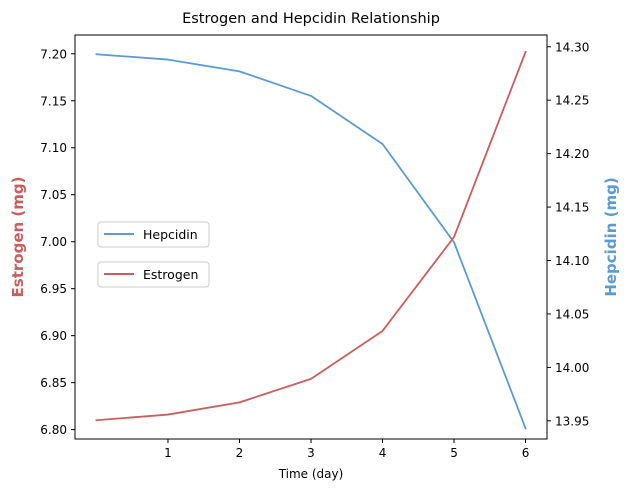 The width and height of the screenshot is (630, 492). What do you see at coordinates (53, 430) in the screenshot?
I see `left-y-tick-label: 6.80` at bounding box center [53, 430].